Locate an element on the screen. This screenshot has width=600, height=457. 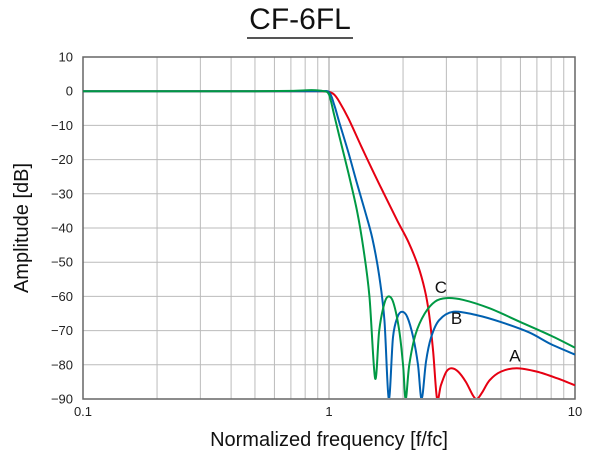
x-tick-label: 1 is located at coordinates (328, 411).